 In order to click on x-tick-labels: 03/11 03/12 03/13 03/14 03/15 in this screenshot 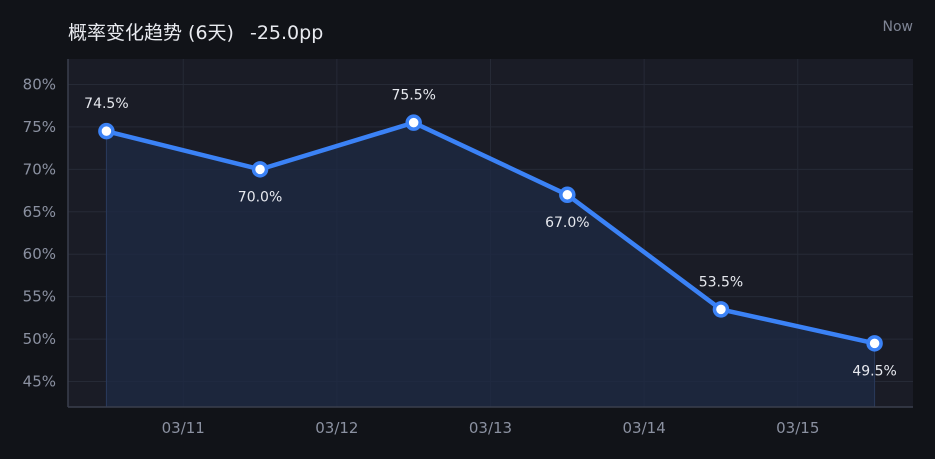, I will do `click(491, 428)`.